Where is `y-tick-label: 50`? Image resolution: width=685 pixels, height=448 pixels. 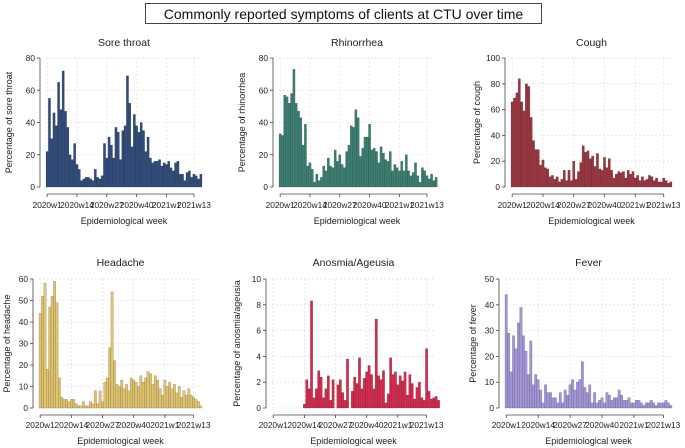 y-tick-label: 50 is located at coordinates (490, 279).